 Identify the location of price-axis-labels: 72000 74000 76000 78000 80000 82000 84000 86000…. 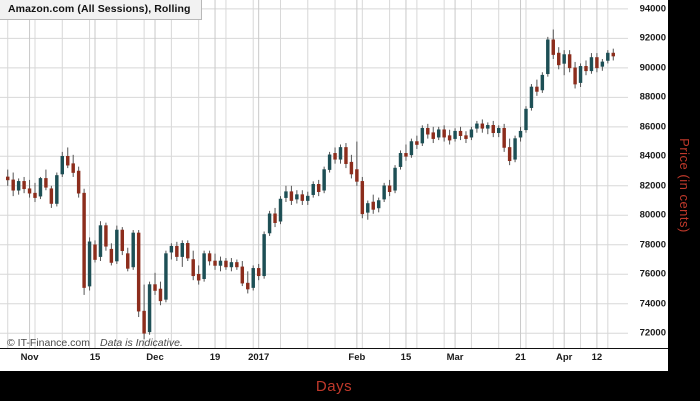
(648, 174).